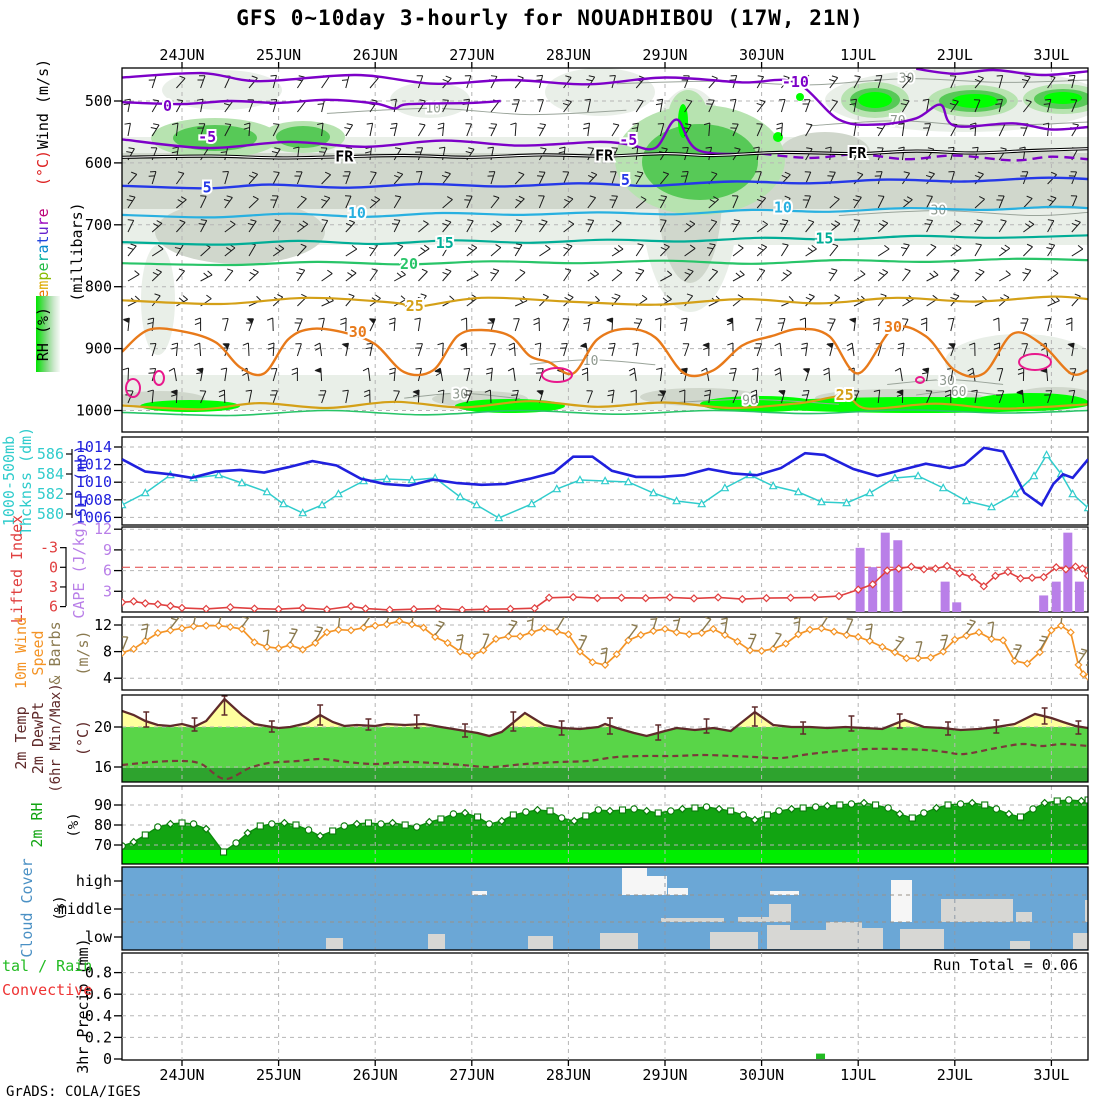 This screenshot has height=1100, width=1100. I want to click on precip-bar, so click(821, 1056).